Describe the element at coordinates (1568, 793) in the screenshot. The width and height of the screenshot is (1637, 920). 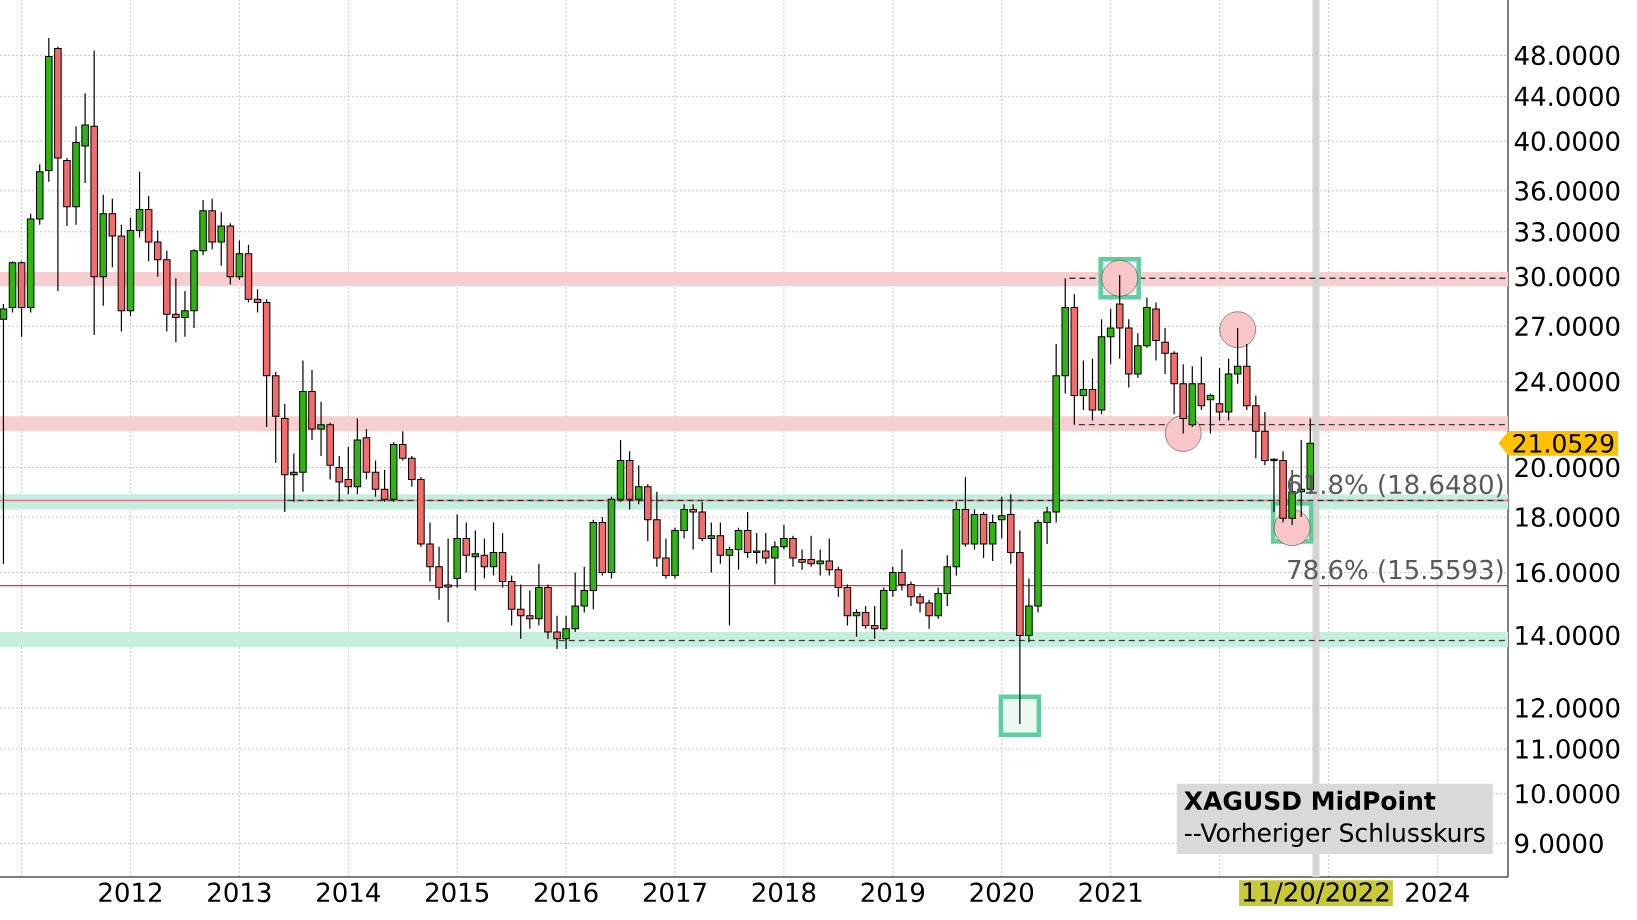
I see `y-tick-label: 10.0000` at that location.